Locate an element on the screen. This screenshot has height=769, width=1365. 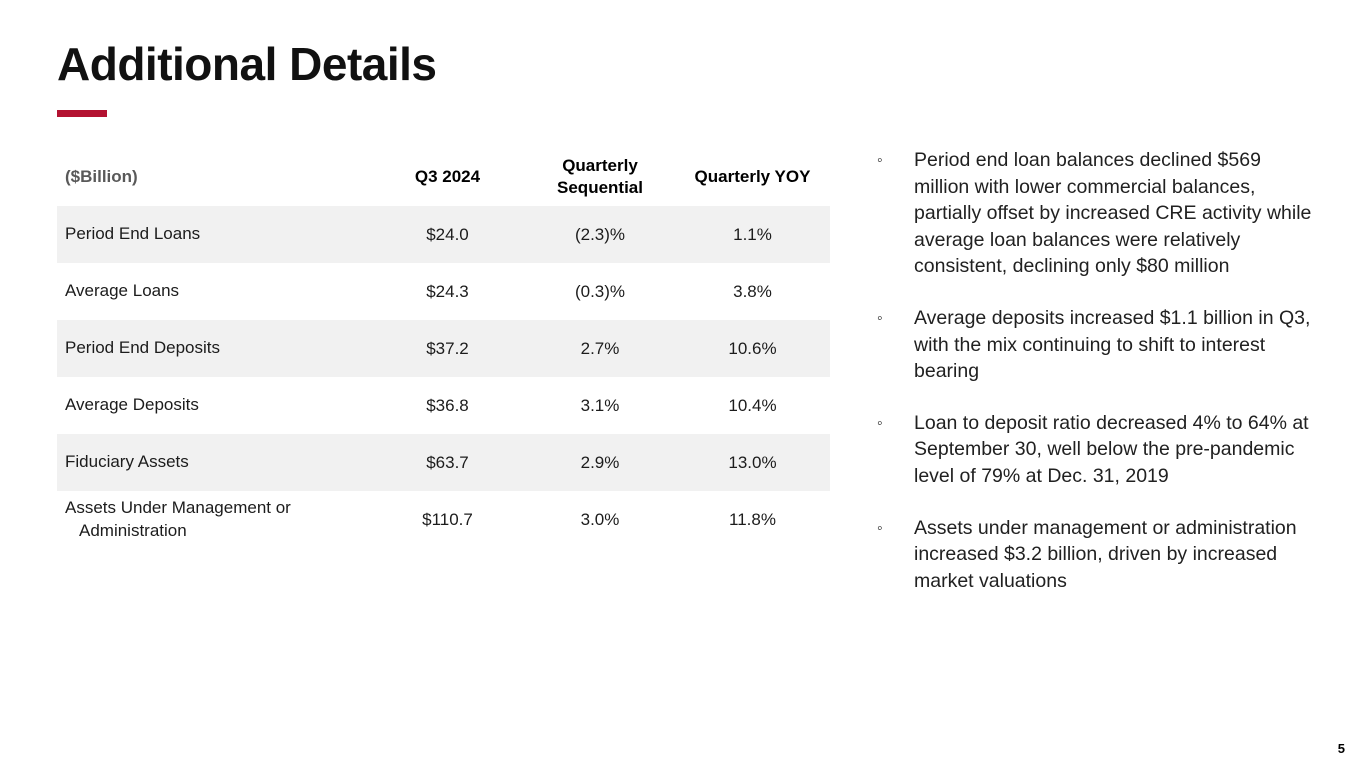
table-row: Period End Deposits $37.2 2.7% 10.6% is located at coordinates (443, 348).